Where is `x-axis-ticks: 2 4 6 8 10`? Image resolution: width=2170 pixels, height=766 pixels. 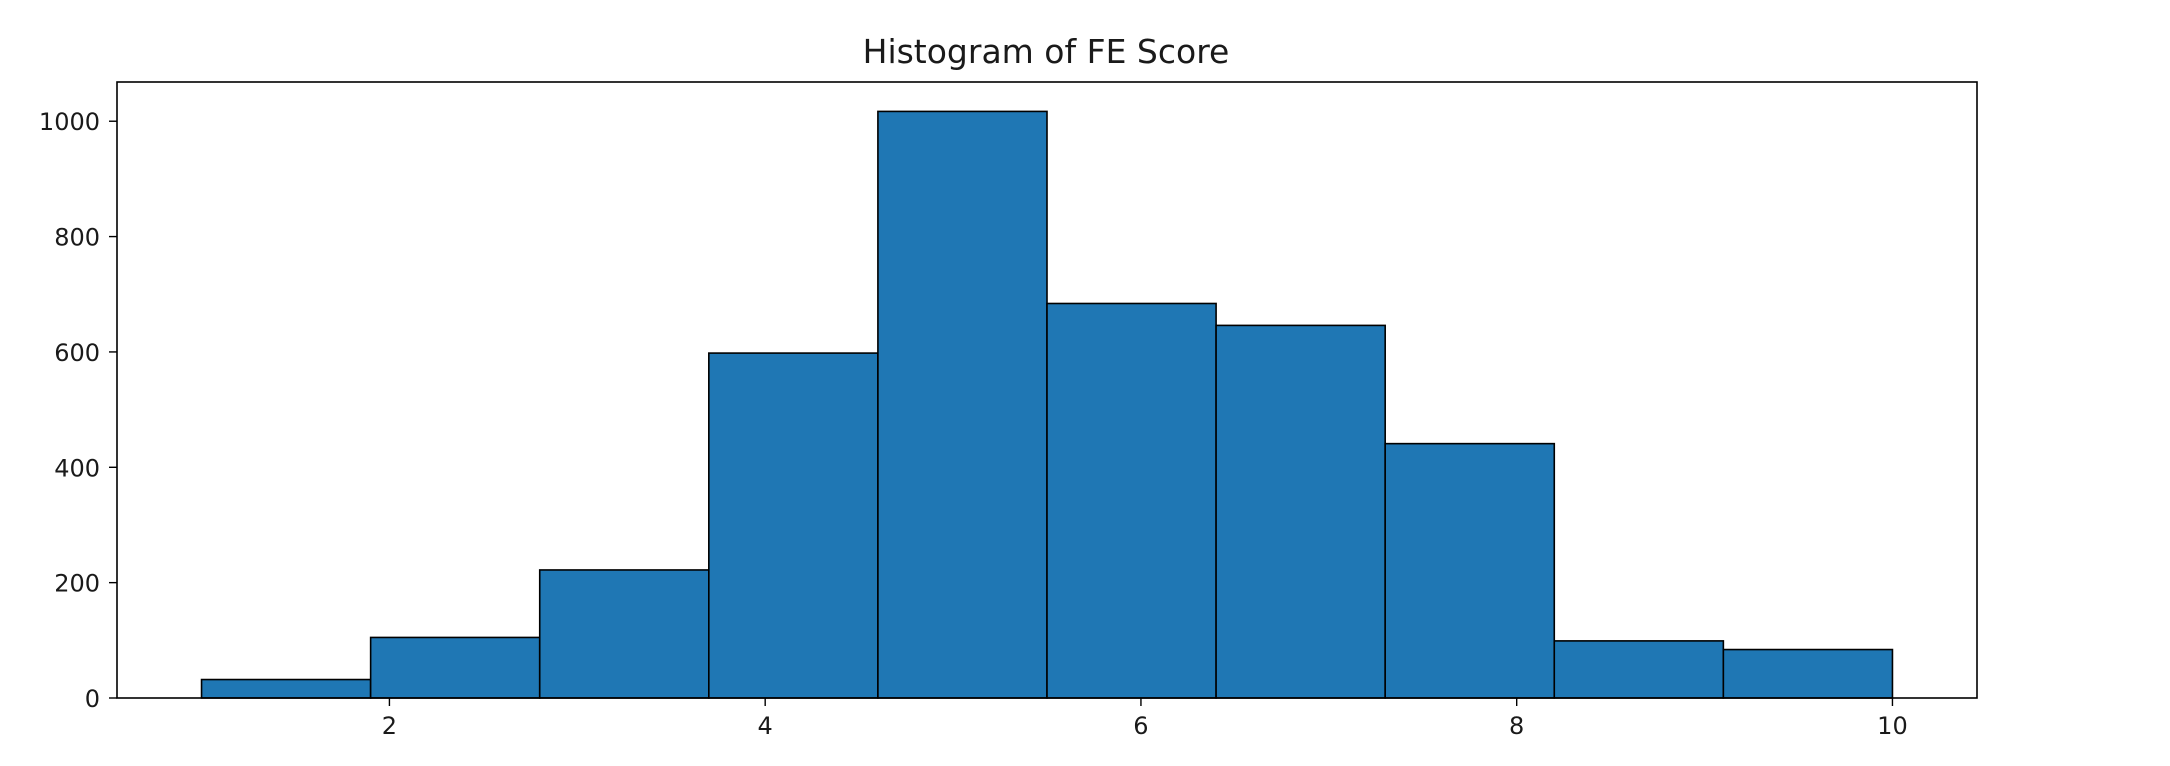
x-axis-ticks: 2 4 6 8 10 is located at coordinates (1145, 719).